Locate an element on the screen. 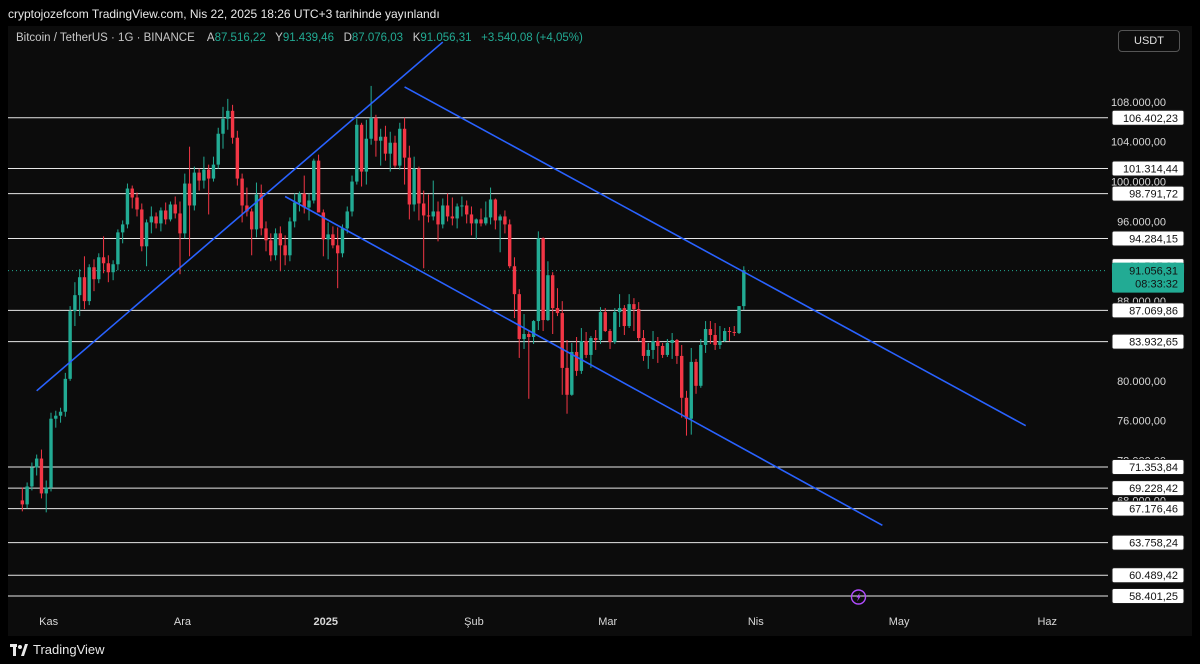 The width and height of the screenshot is (1200, 664). tradingview-logo: TradingView is located at coordinates (57, 649).